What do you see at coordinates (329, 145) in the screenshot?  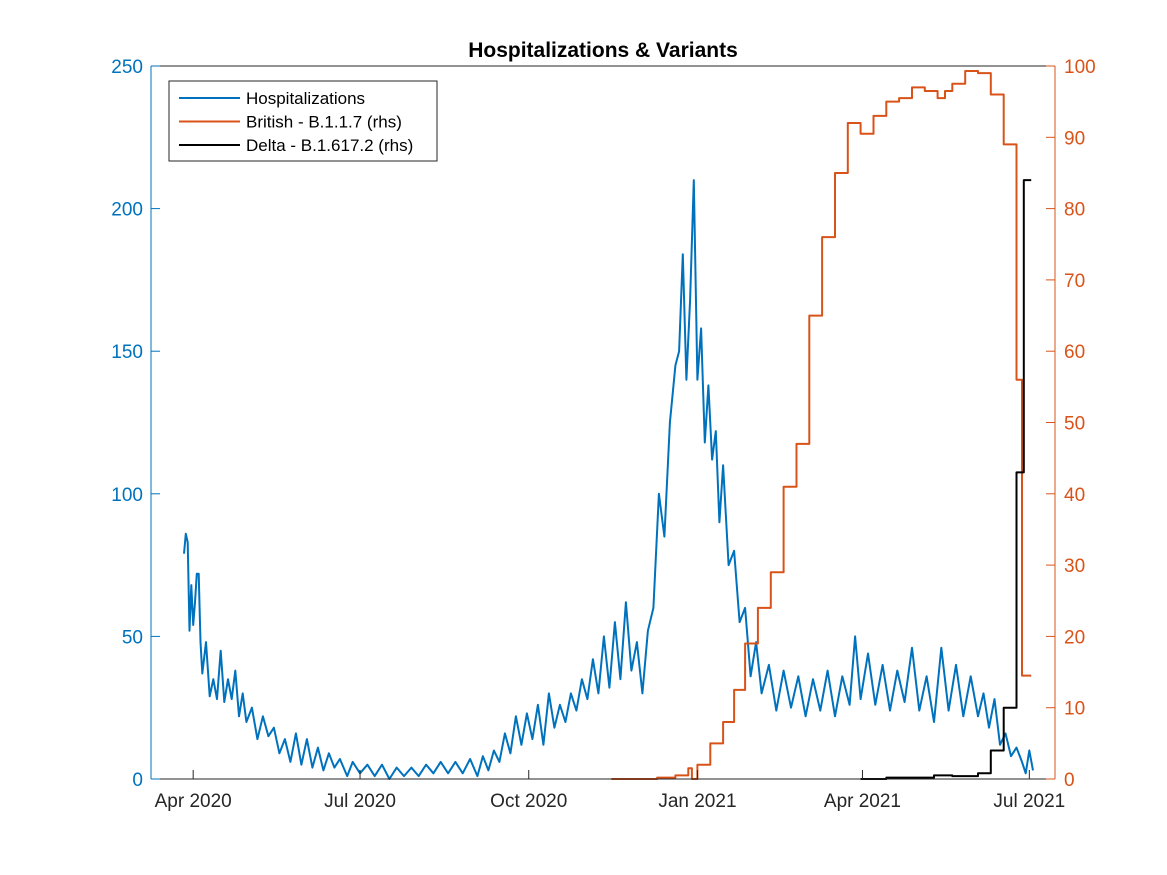 I see `legend-label: Delta - B.1.617.2 (rhs)` at bounding box center [329, 145].